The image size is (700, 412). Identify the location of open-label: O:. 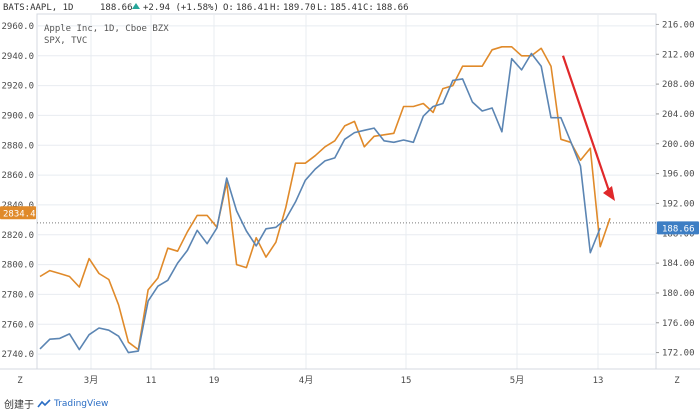
(228, 8).